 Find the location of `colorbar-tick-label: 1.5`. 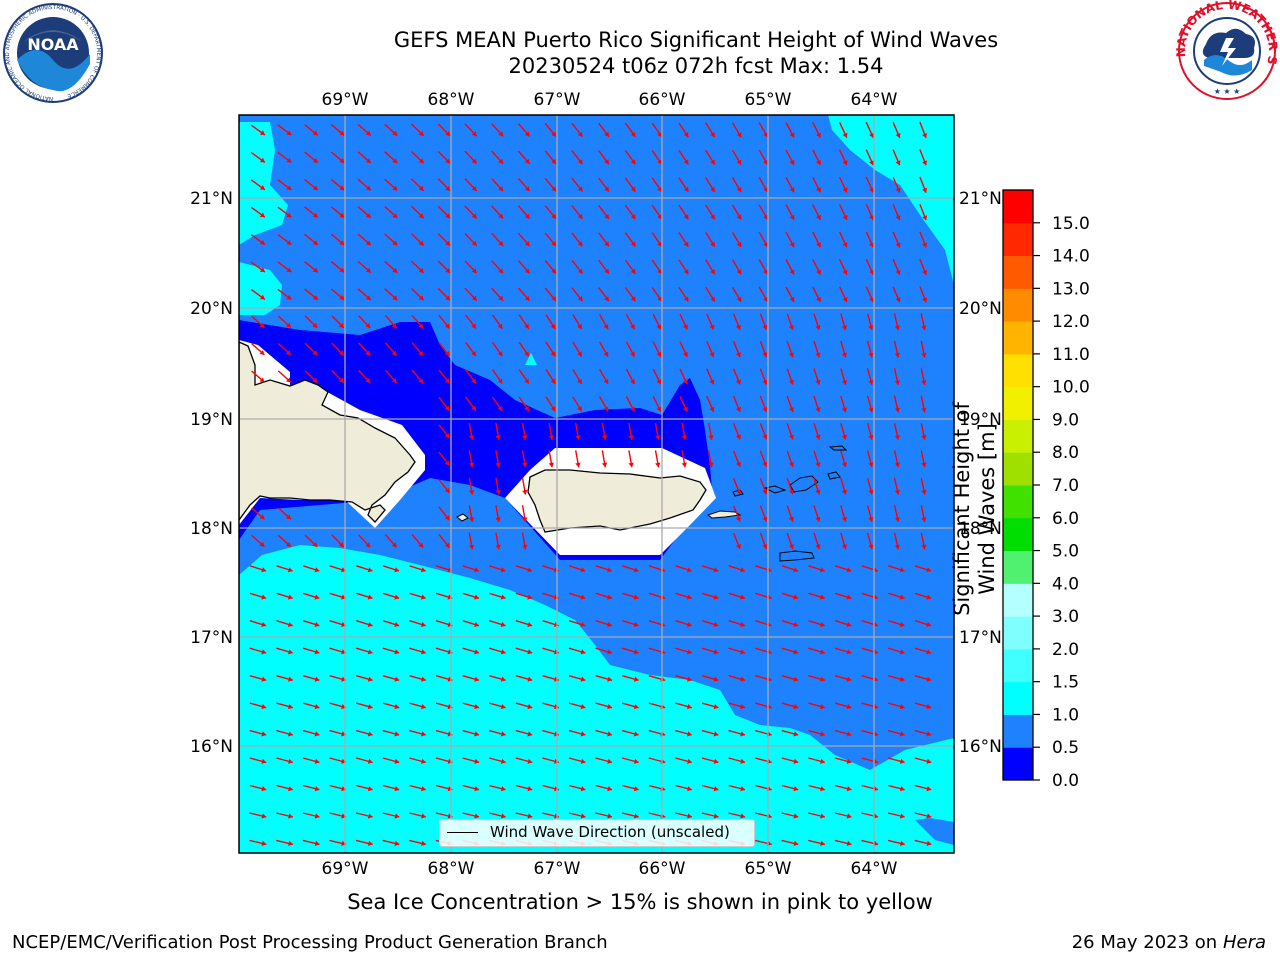

colorbar-tick-label: 1.5 is located at coordinates (1065, 683).